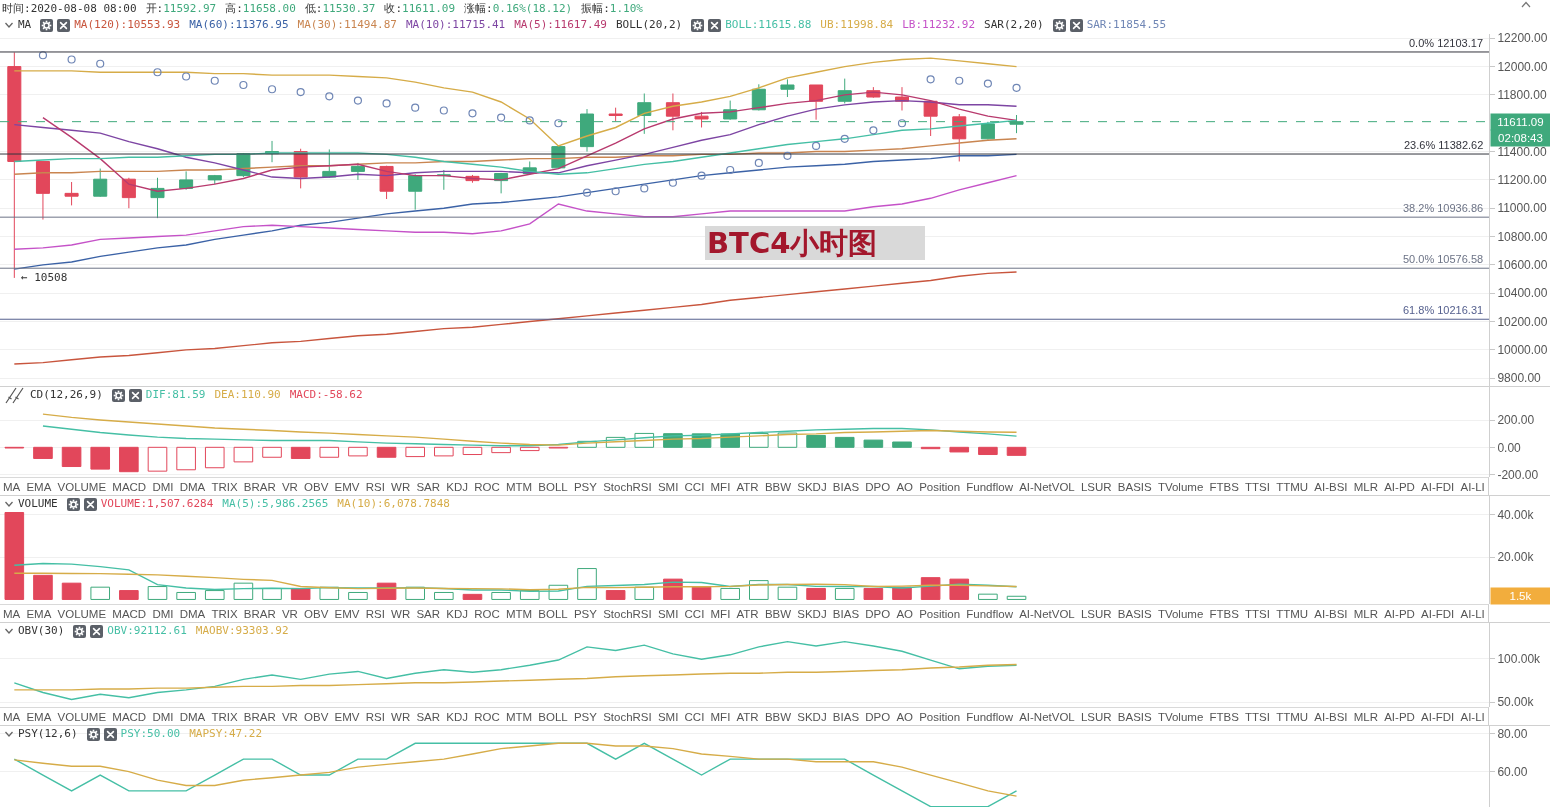 This screenshot has height=807, width=1550. I want to click on text: MAPSY:47.22, so click(226, 734).